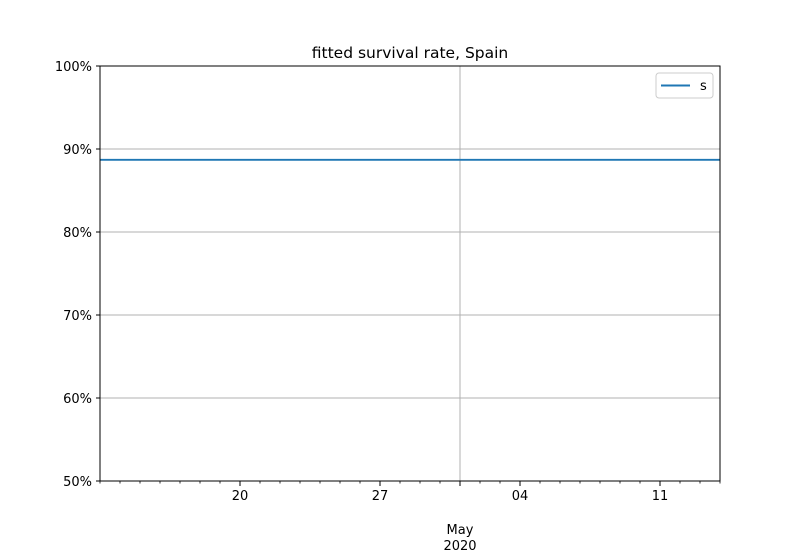  Describe the element at coordinates (684, 85) in the screenshot. I see `legend: s` at that location.